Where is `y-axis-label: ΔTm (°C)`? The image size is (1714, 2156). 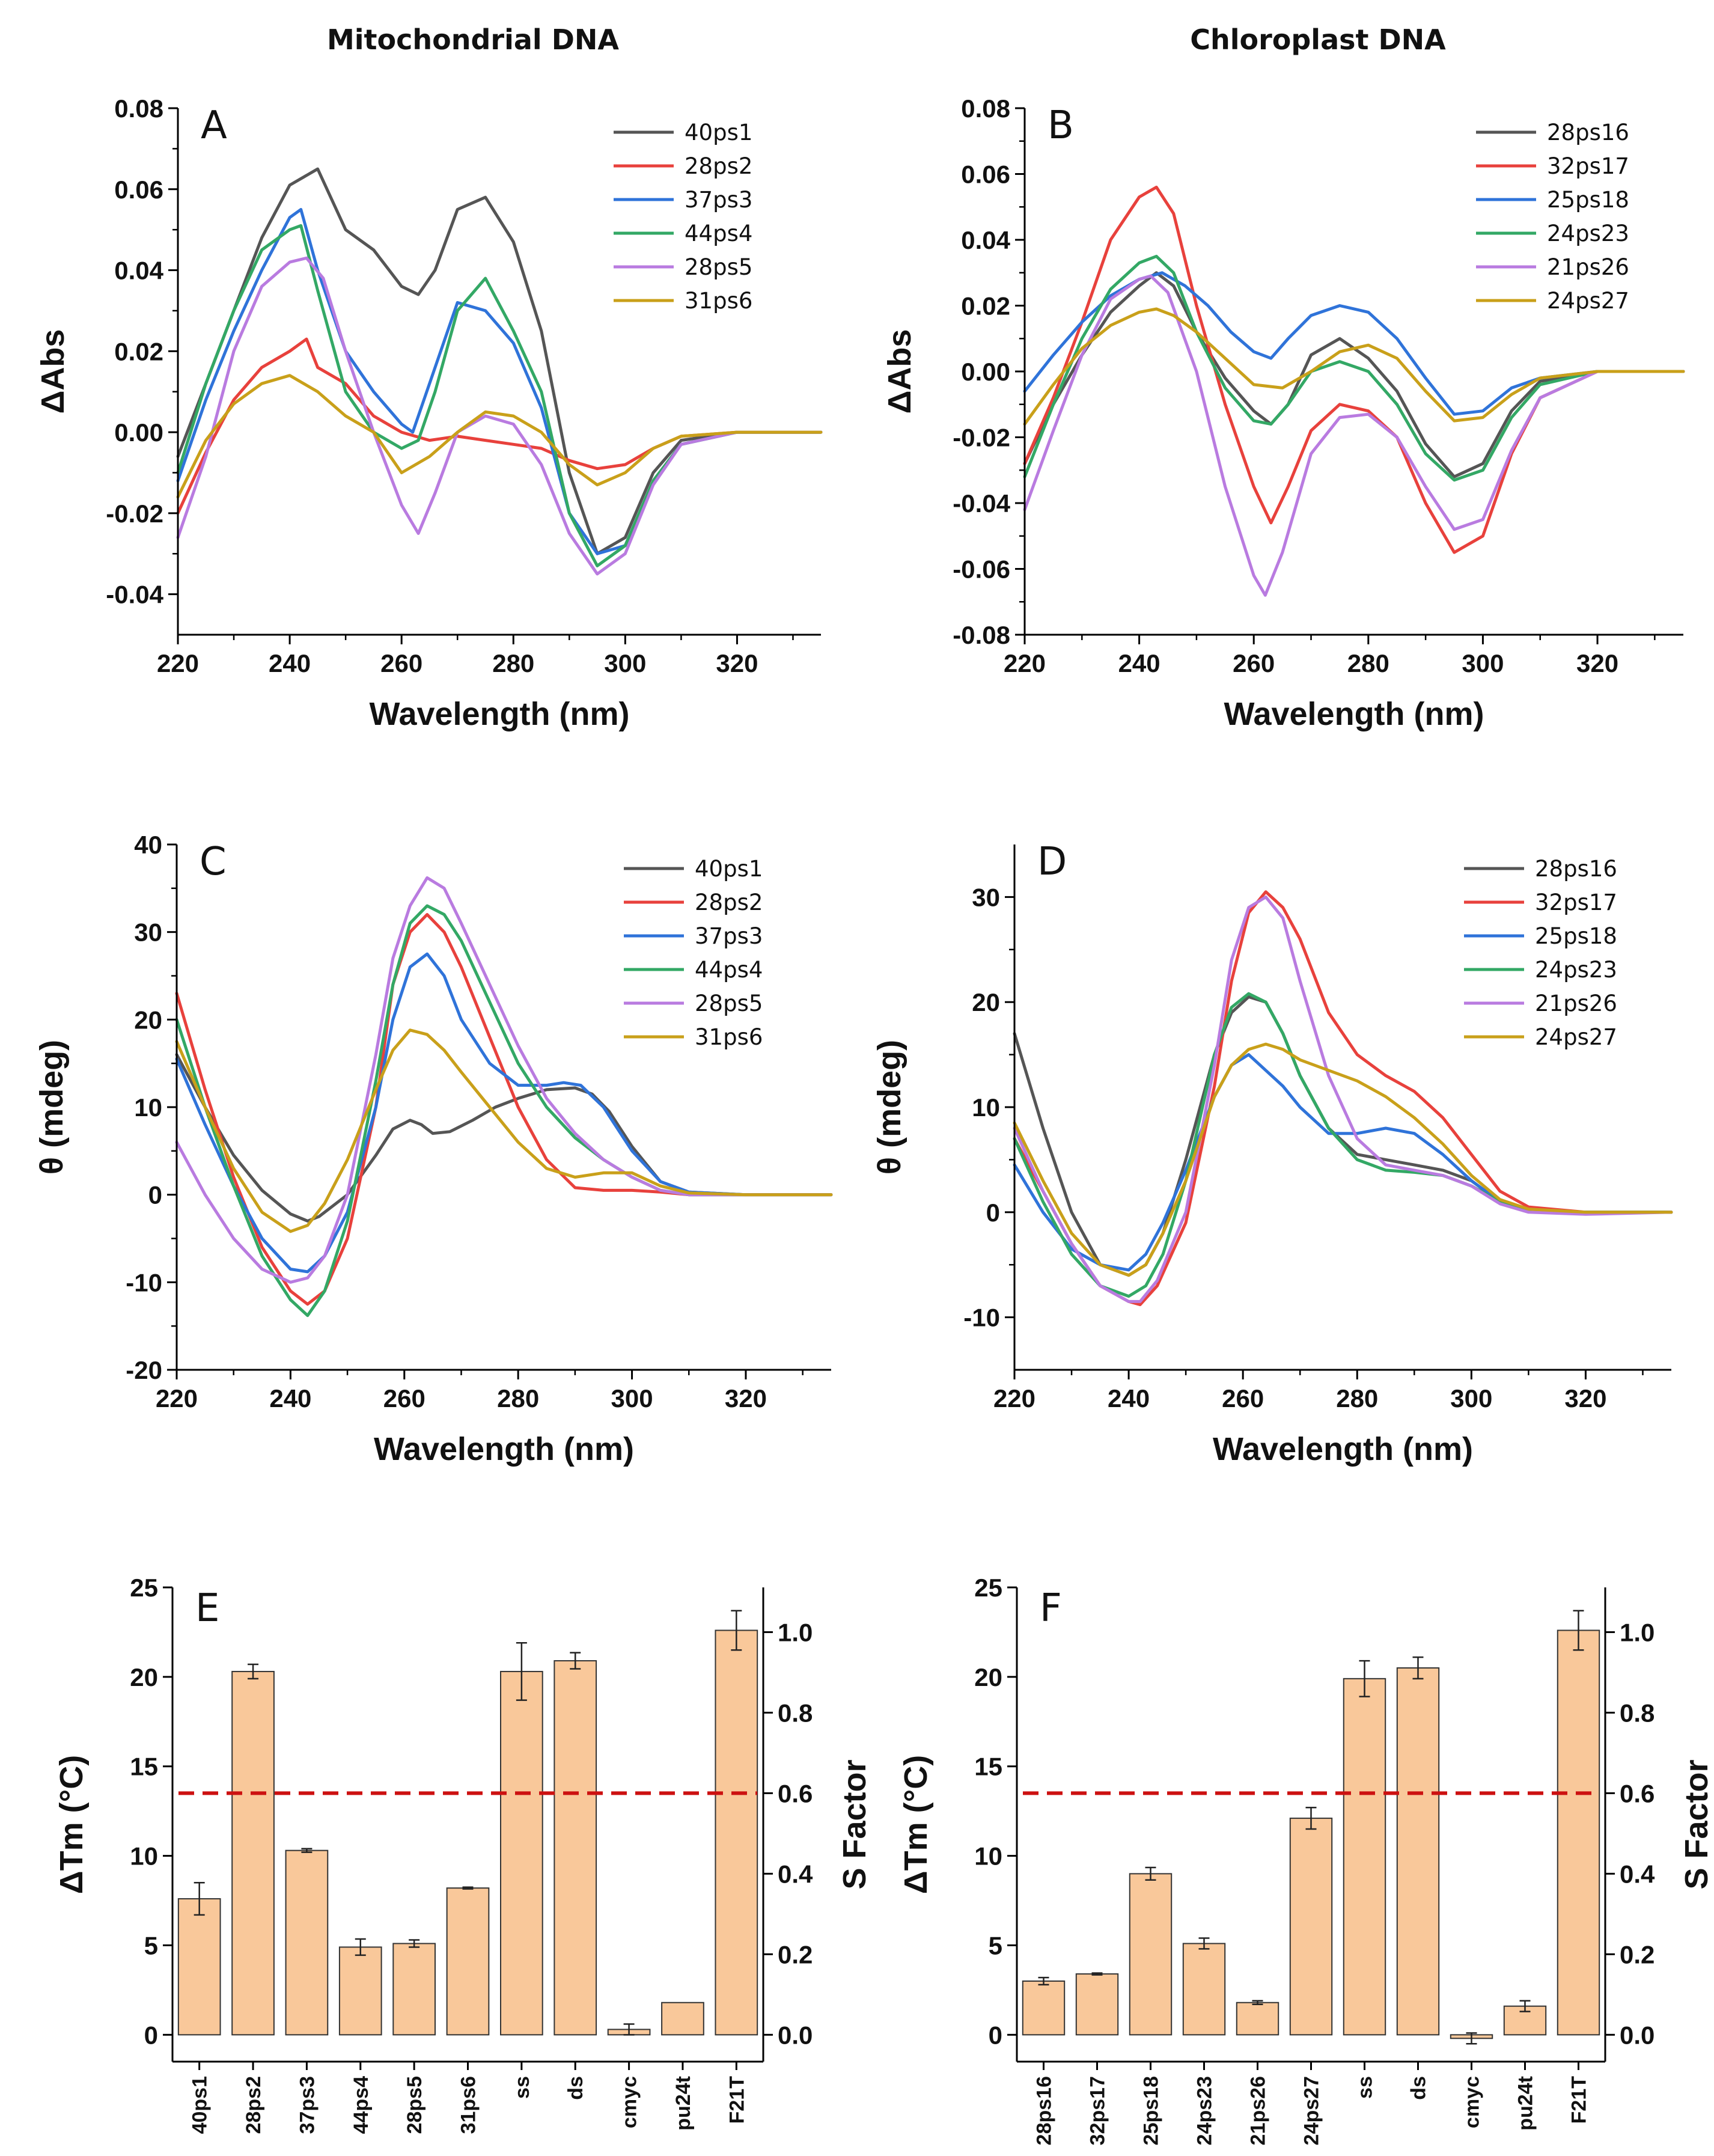 y-axis-label: ΔTm (°C) is located at coordinates (916, 1824).